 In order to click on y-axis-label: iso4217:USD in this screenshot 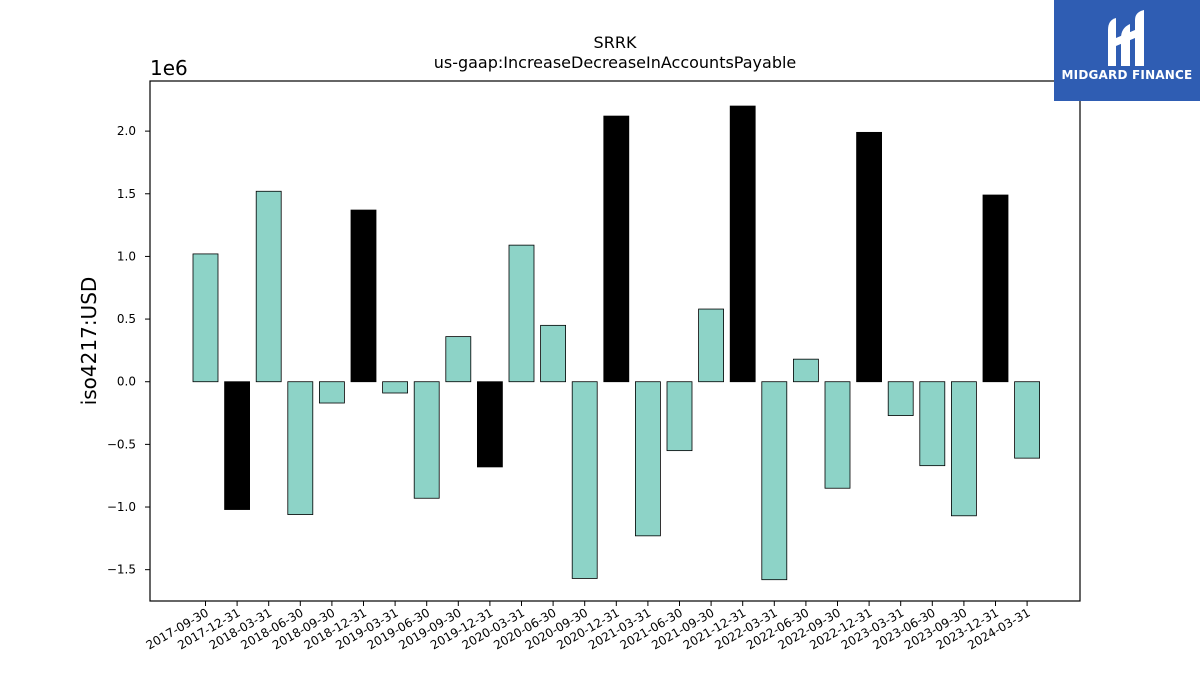, I will do `click(89, 341)`.